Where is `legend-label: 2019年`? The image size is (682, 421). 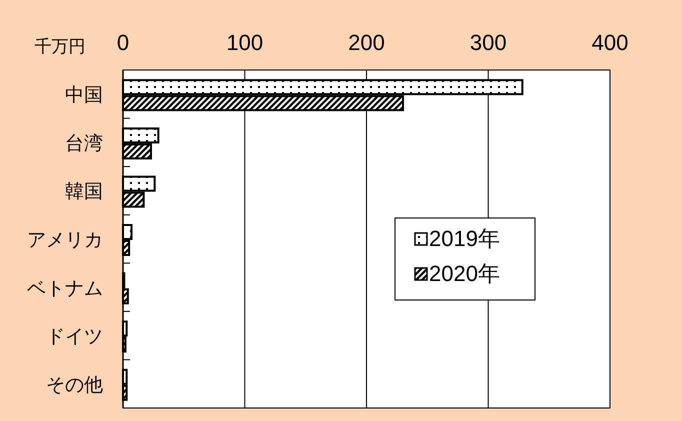 legend-label: 2019年 is located at coordinates (464, 238).